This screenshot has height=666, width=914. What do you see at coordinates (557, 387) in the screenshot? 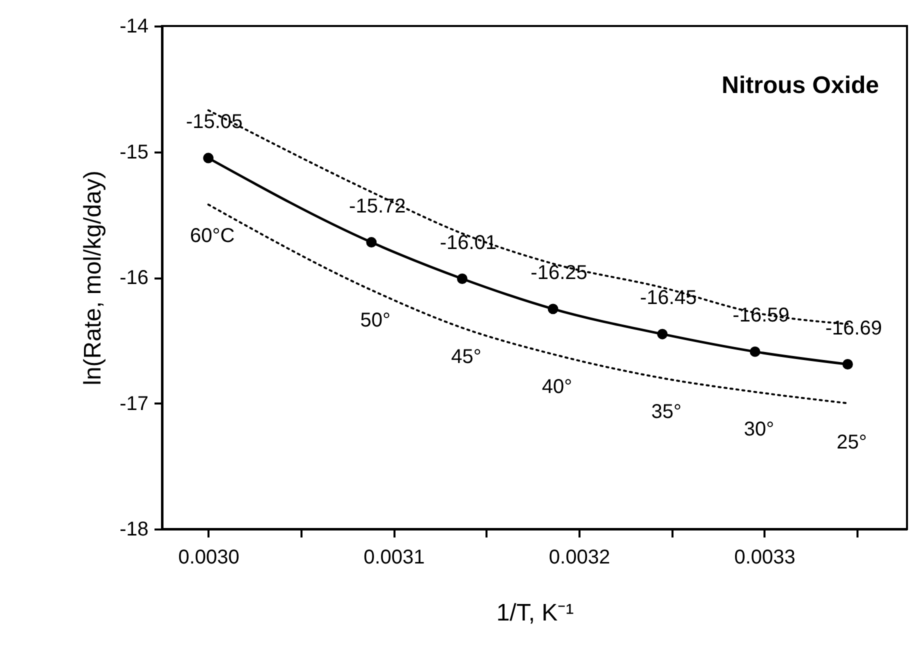
I see `annotation: 40°` at bounding box center [557, 387].